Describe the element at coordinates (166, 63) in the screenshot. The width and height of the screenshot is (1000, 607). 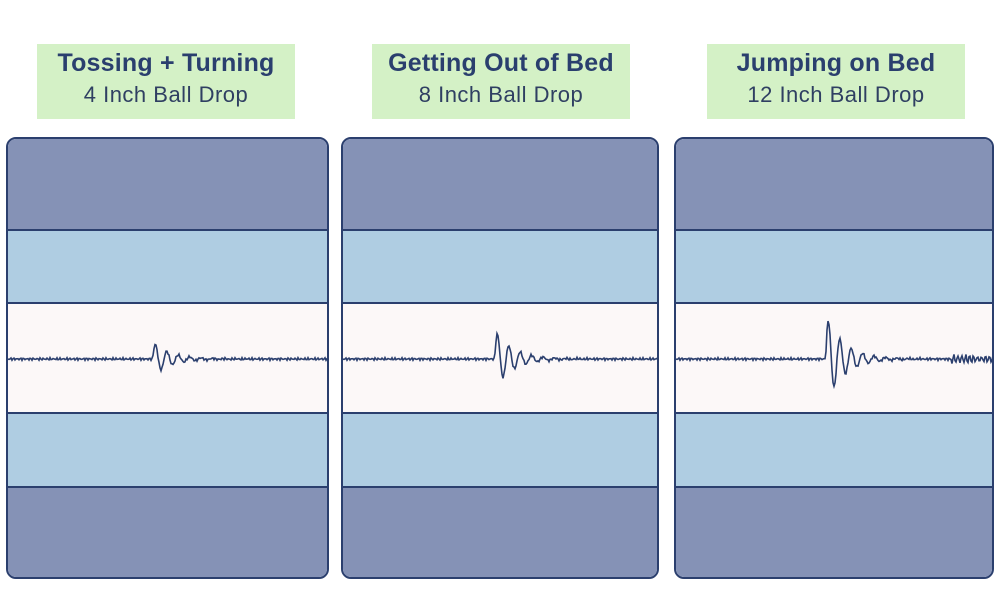
I see `panel-title: Tossing + Turning` at that location.